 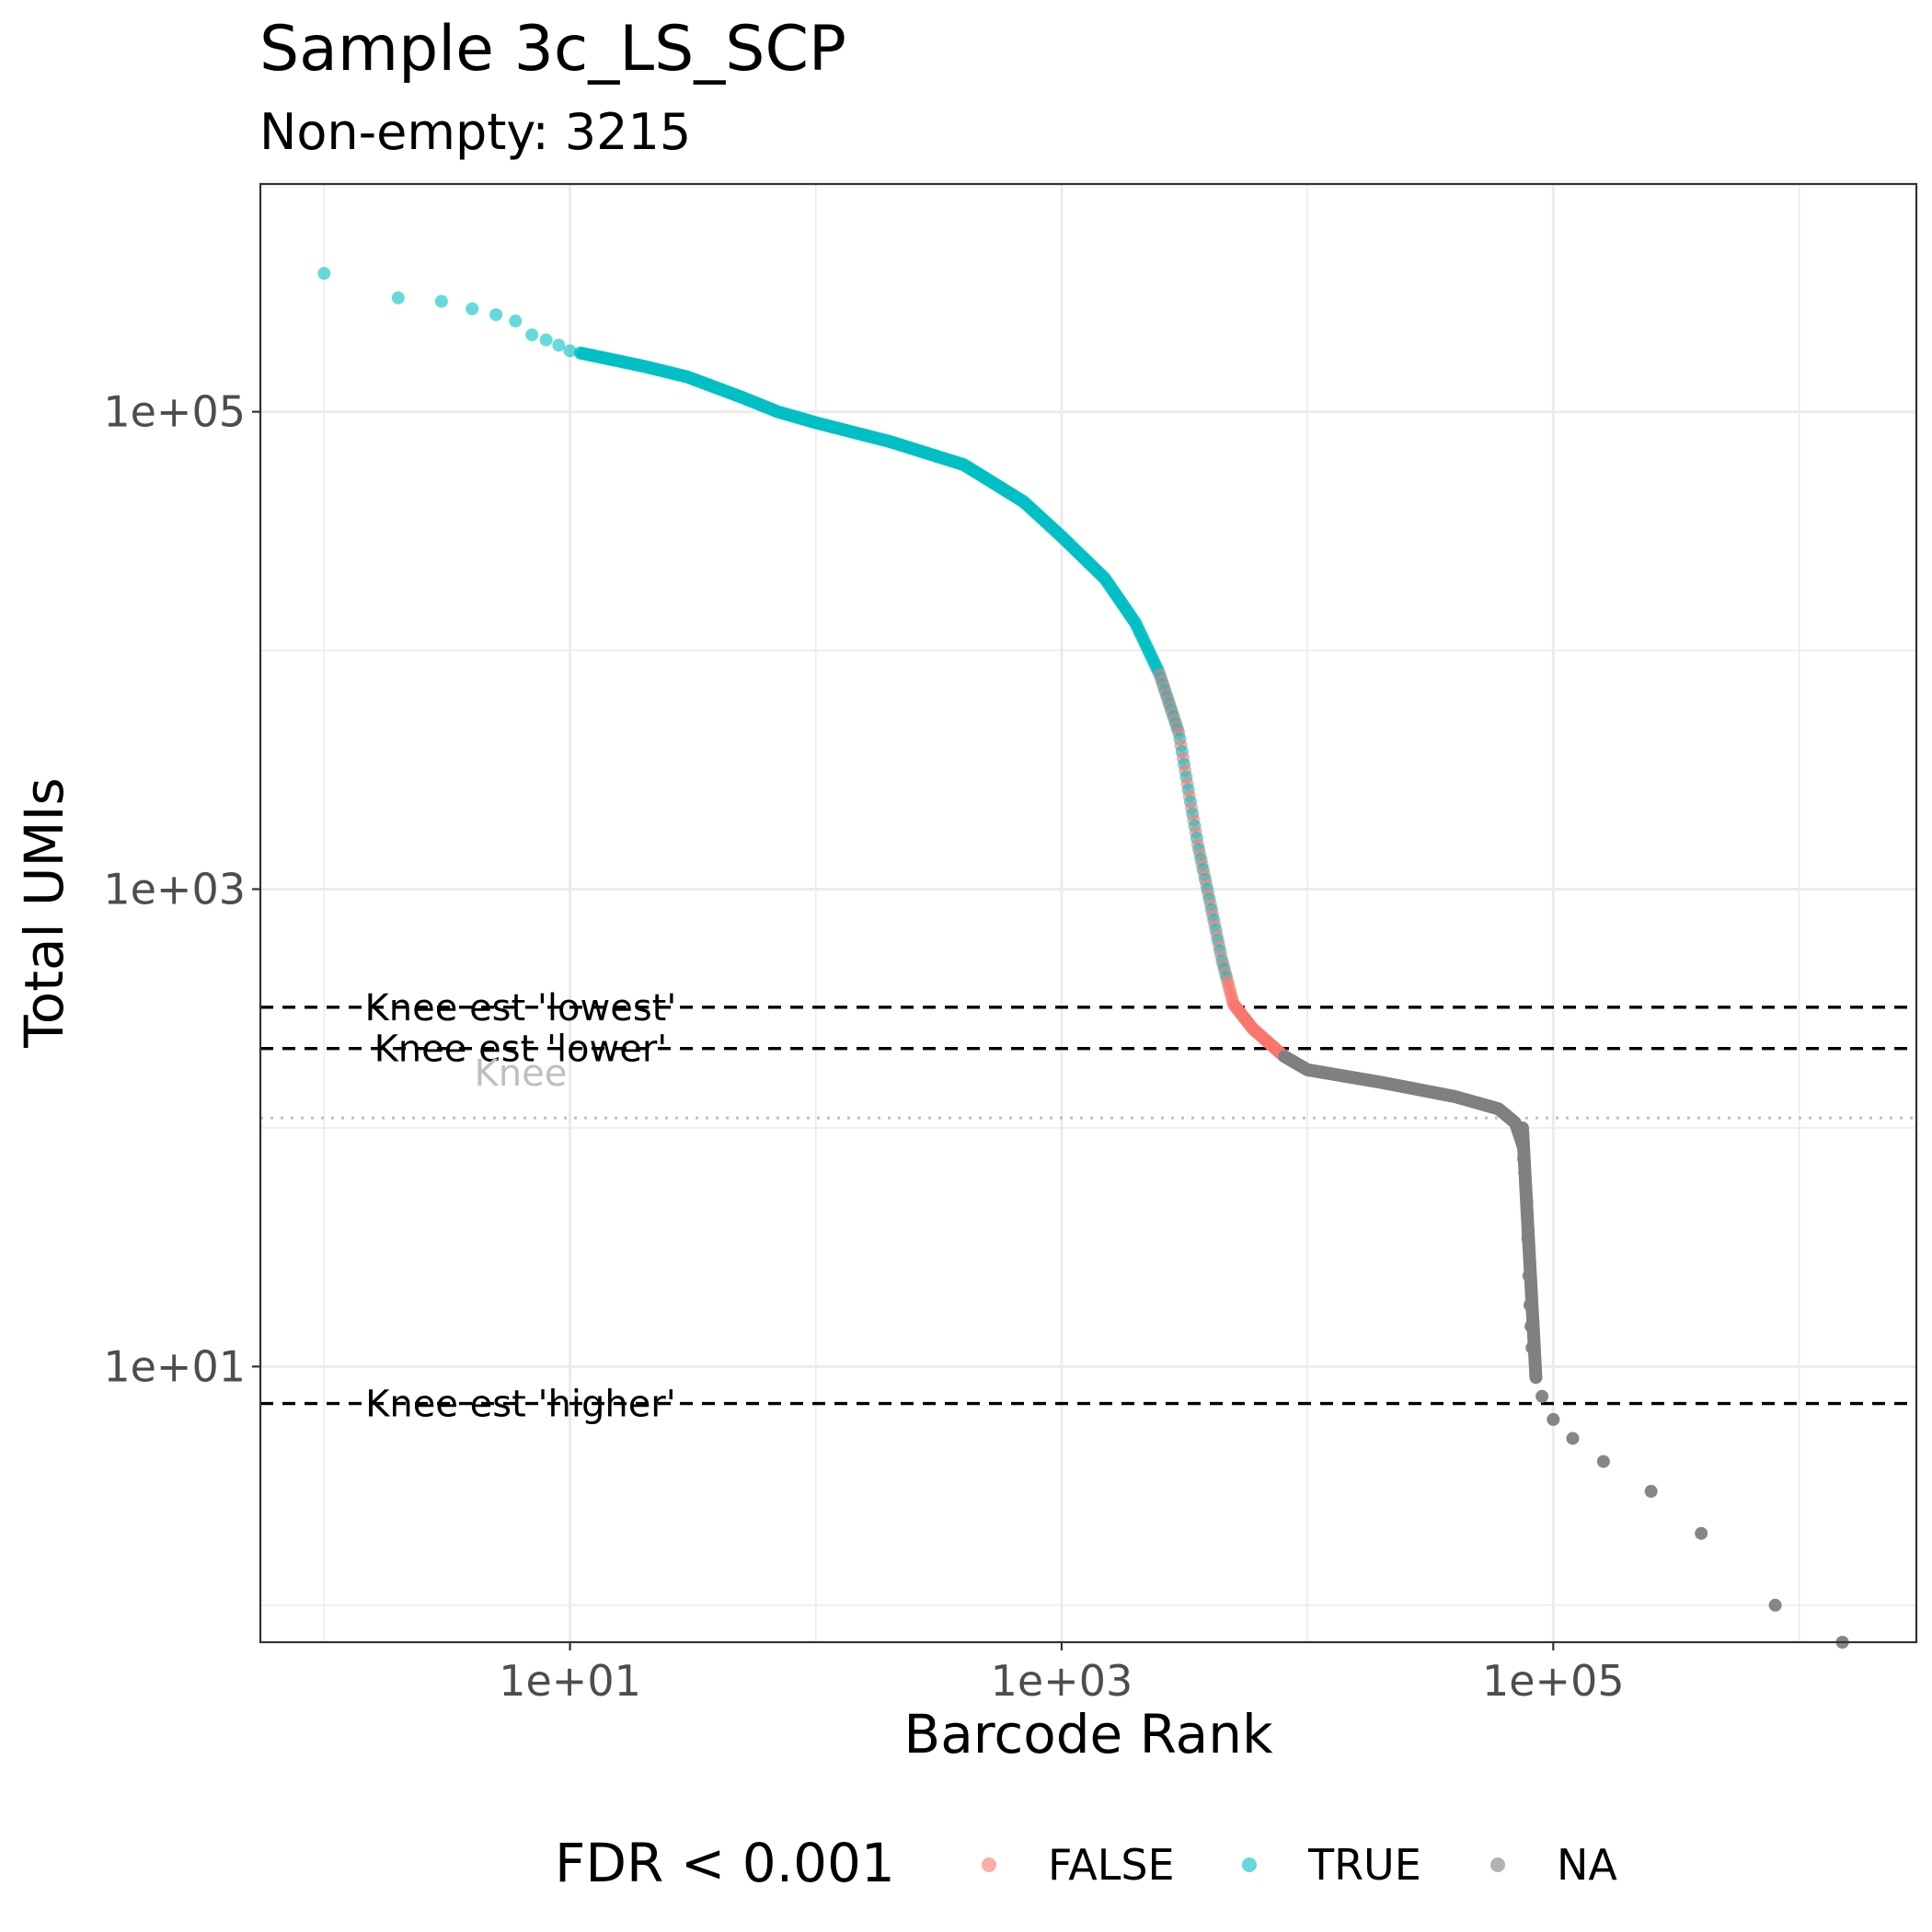 I want to click on x-tick-label: 1e+05, so click(x=1553, y=1681).